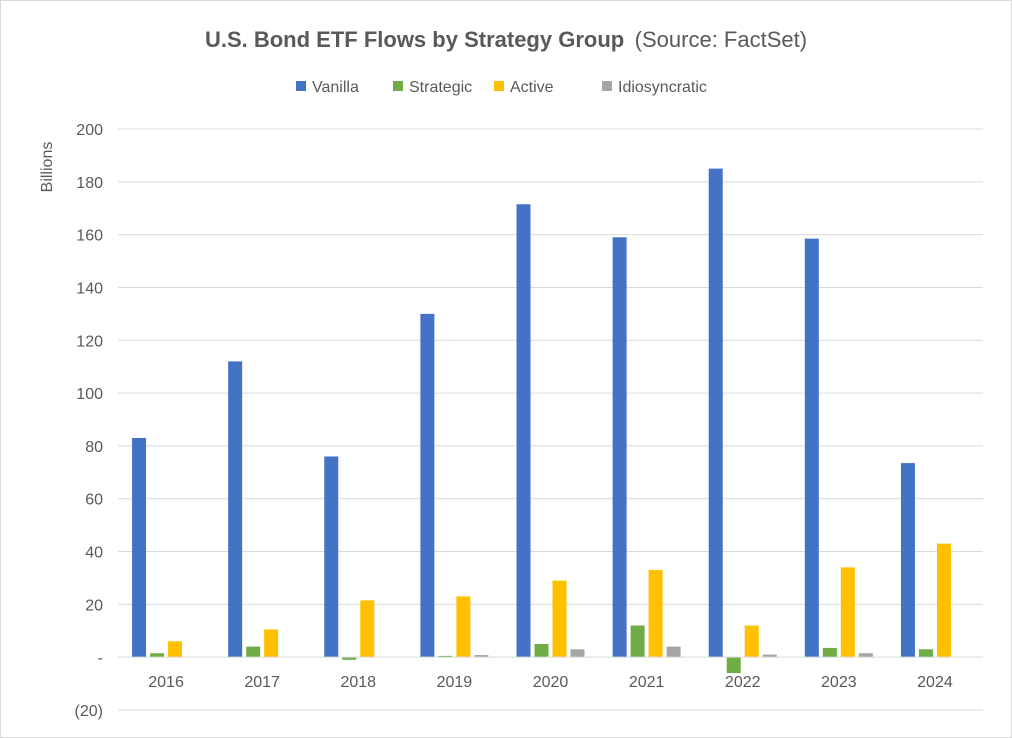 This screenshot has width=1012, height=738. I want to click on x-tick-label: 2016, so click(166, 682).